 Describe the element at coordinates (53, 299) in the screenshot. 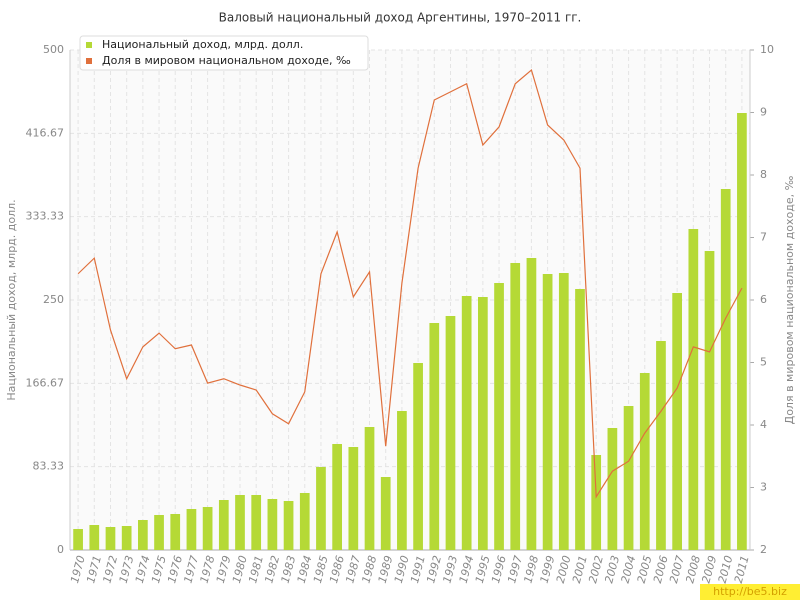

I see `y-tick-label: 250` at that location.